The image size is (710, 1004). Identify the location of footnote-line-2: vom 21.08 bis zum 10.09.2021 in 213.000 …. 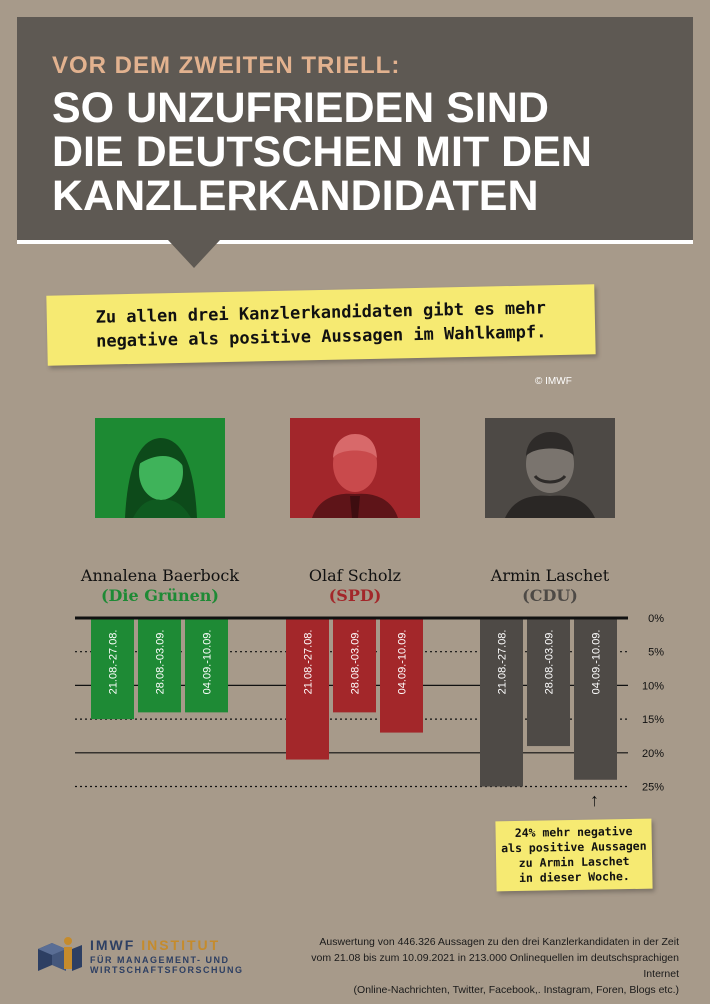
(495, 966).